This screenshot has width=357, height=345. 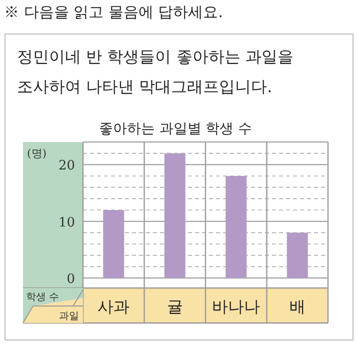 I want to click on y-axis-title: 학생 수, so click(x=43, y=297).